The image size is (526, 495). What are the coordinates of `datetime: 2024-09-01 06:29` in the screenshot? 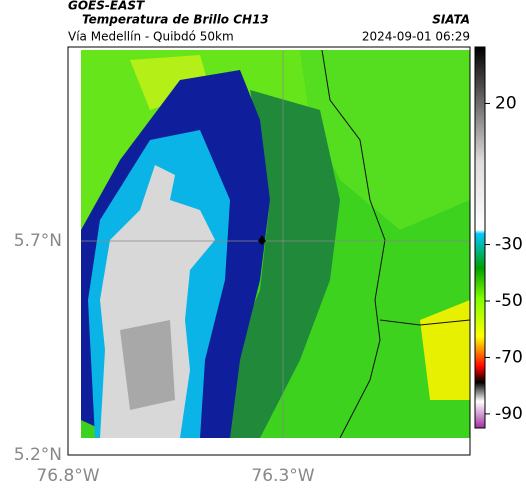 It's located at (416, 37).